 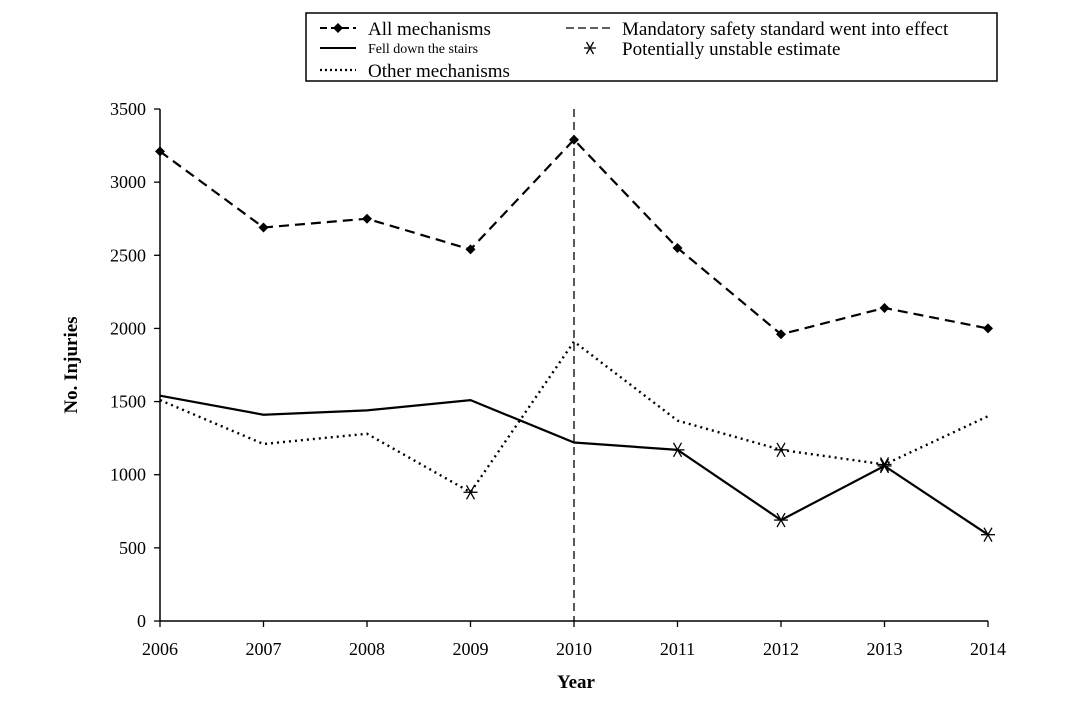 What do you see at coordinates (470, 492) in the screenshot?
I see `unstable-marker-other-mechanisms-2009` at bounding box center [470, 492].